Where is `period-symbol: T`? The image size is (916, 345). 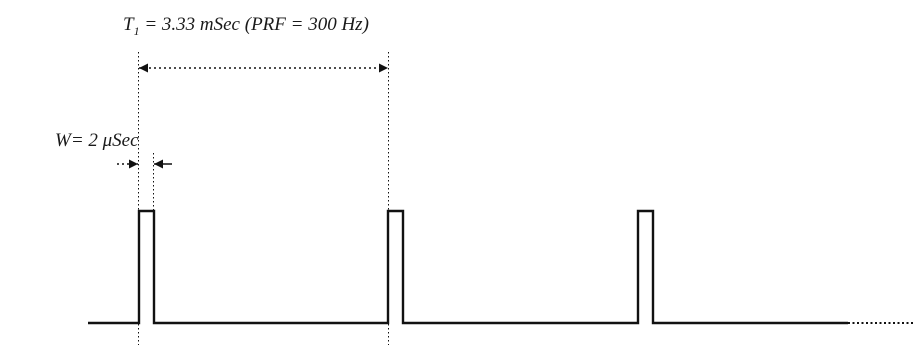 period-symbol: T is located at coordinates (129, 24).